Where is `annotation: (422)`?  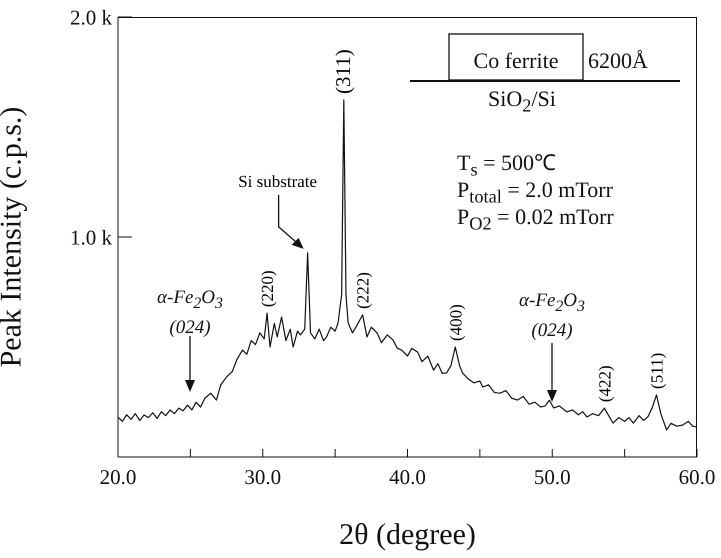 annotation: (422) is located at coordinates (604, 383).